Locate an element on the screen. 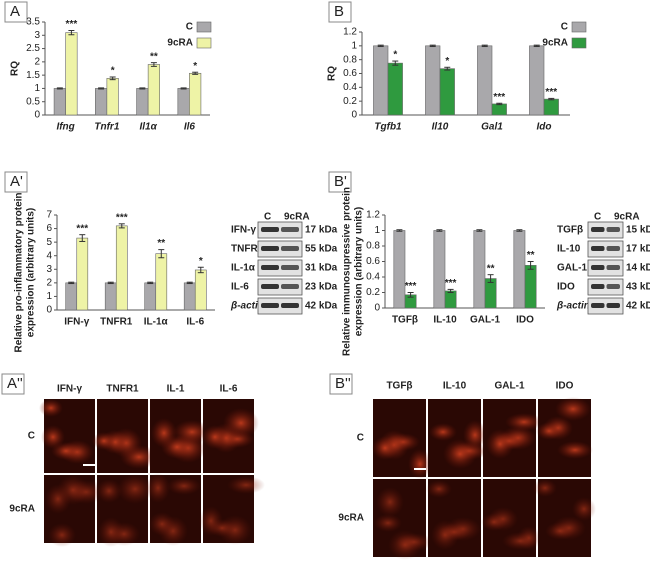 The height and width of the screenshot is (566, 650). x-tick-label: Il6 is located at coordinates (190, 127).